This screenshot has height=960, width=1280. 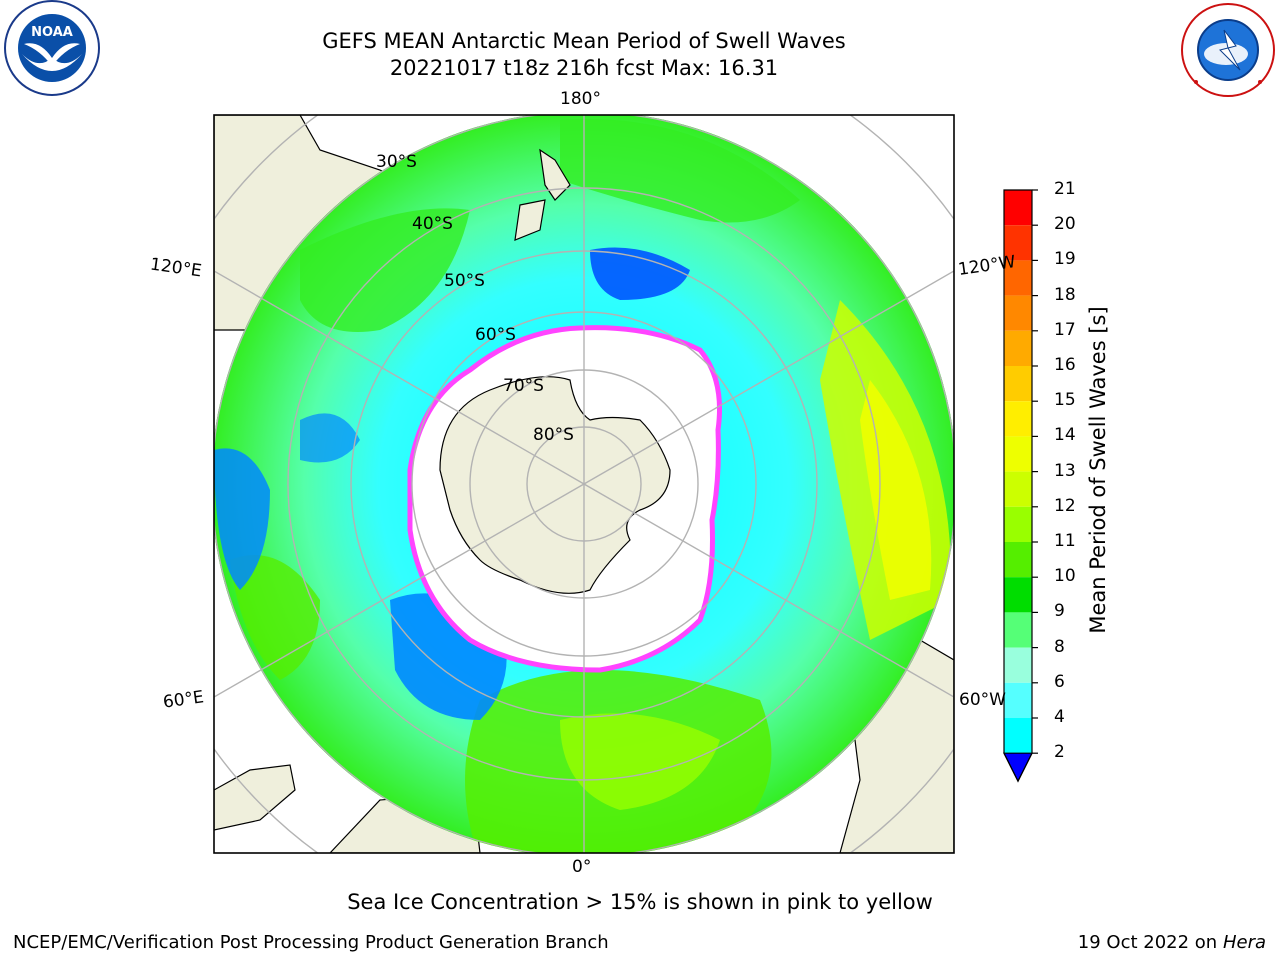 I want to click on lat-label-50s: 50°S, so click(x=464, y=281).